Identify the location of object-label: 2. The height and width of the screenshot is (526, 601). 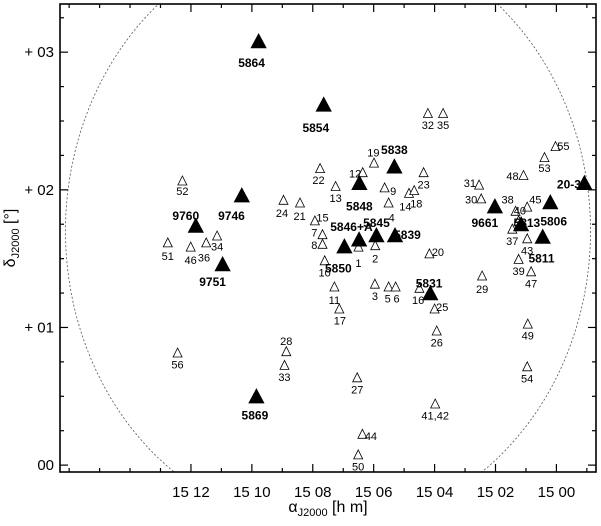
(375, 260).